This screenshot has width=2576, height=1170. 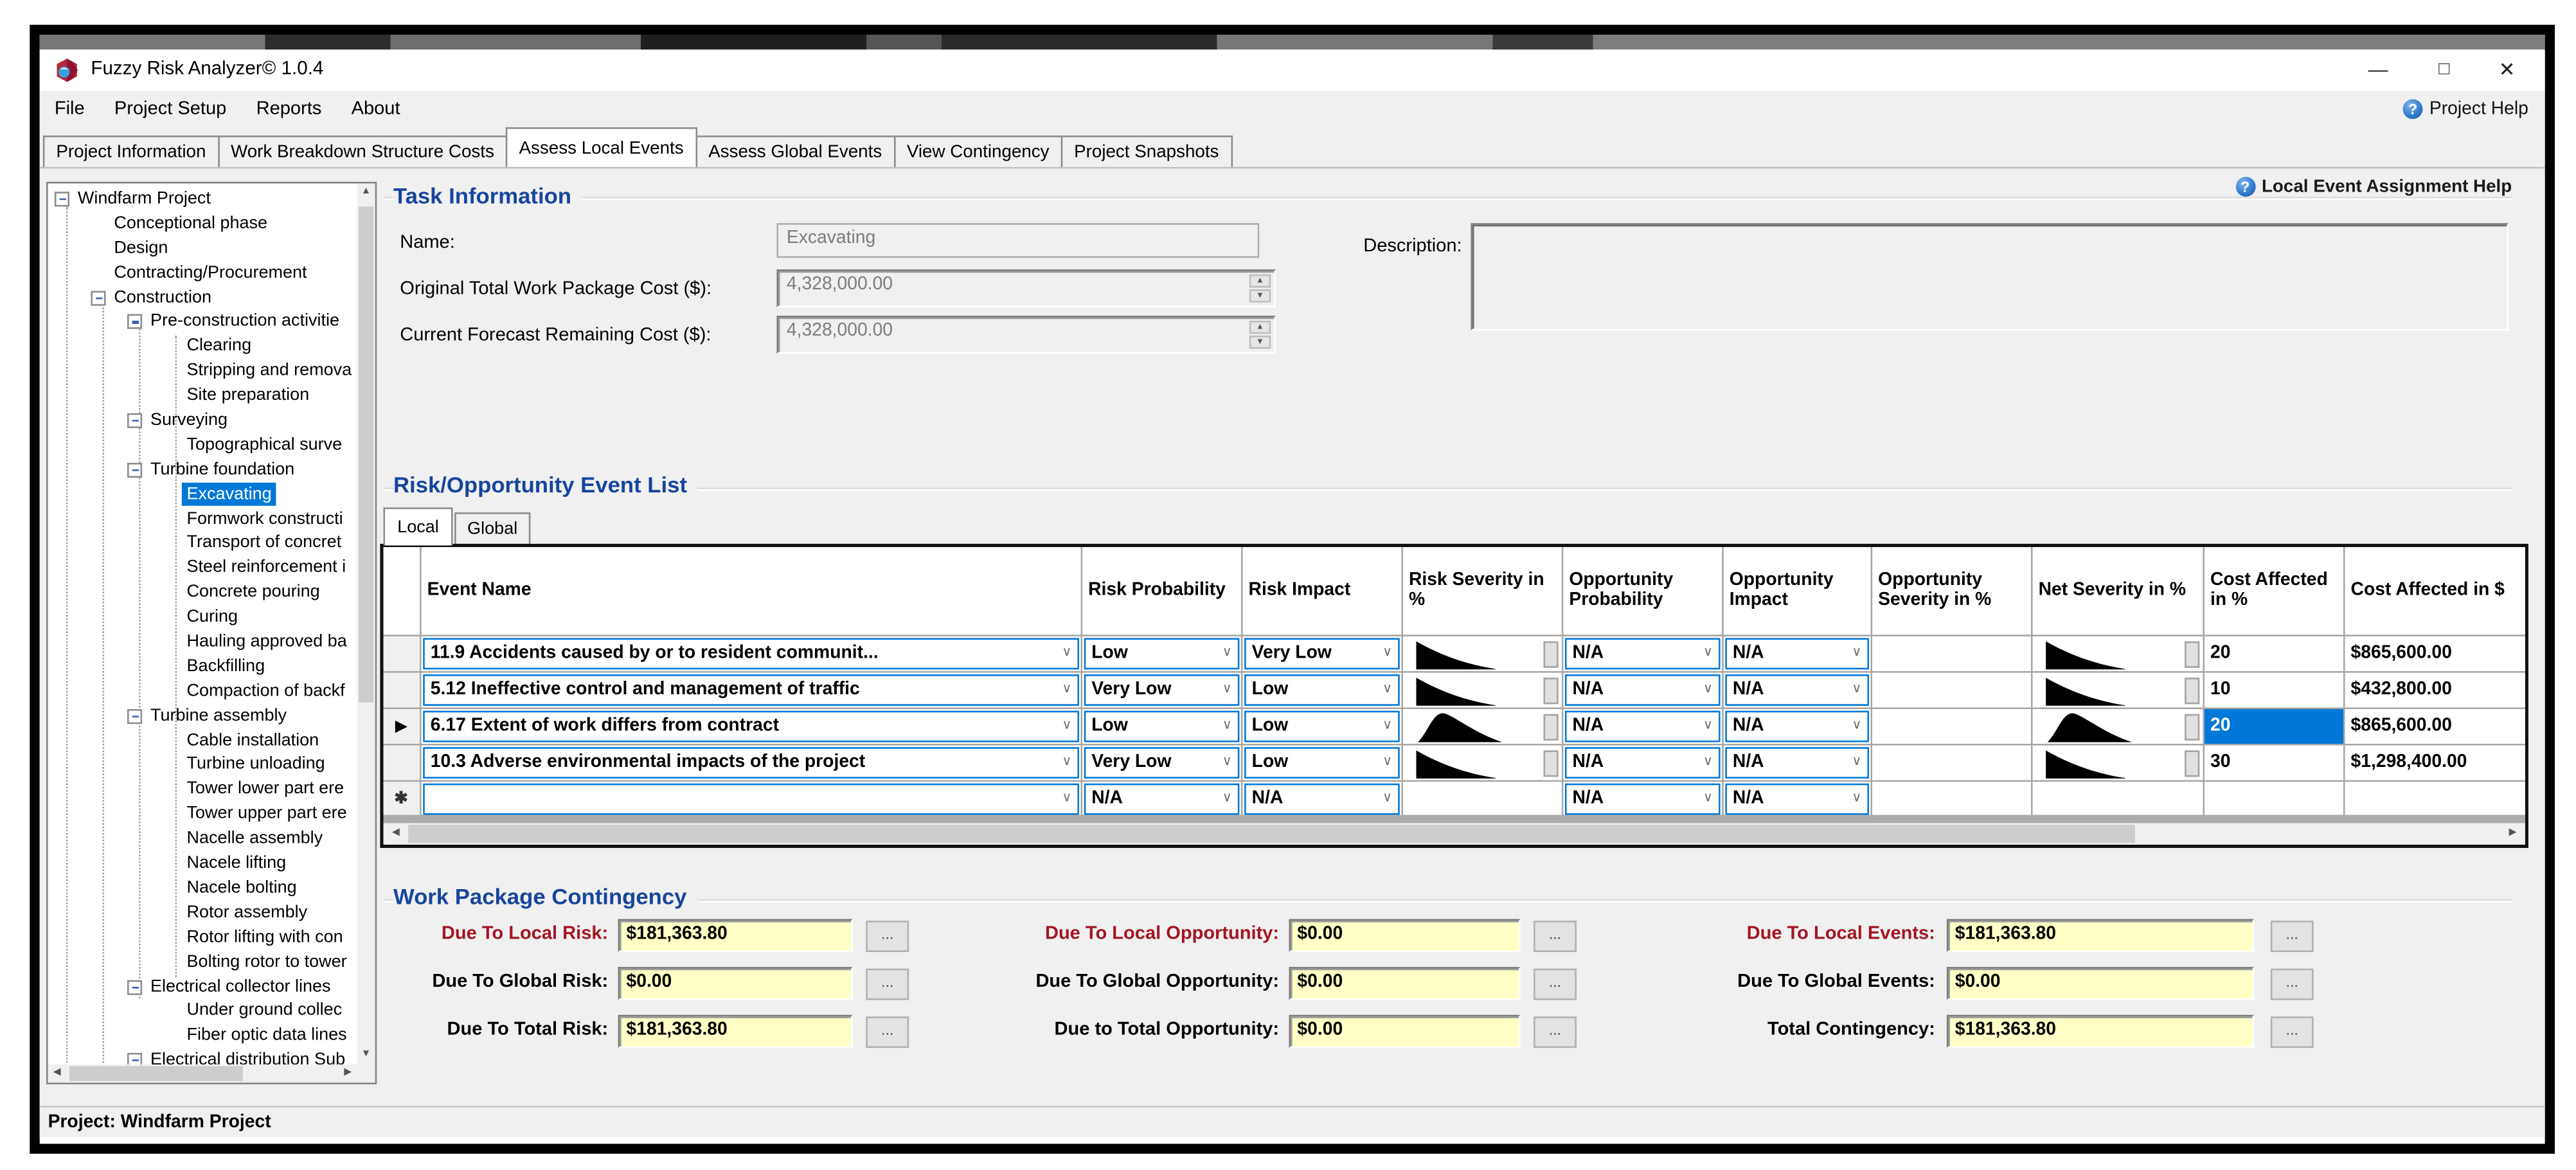 What do you see at coordinates (2220, 653) in the screenshot?
I see `cost-affected-pct-cell: 20` at bounding box center [2220, 653].